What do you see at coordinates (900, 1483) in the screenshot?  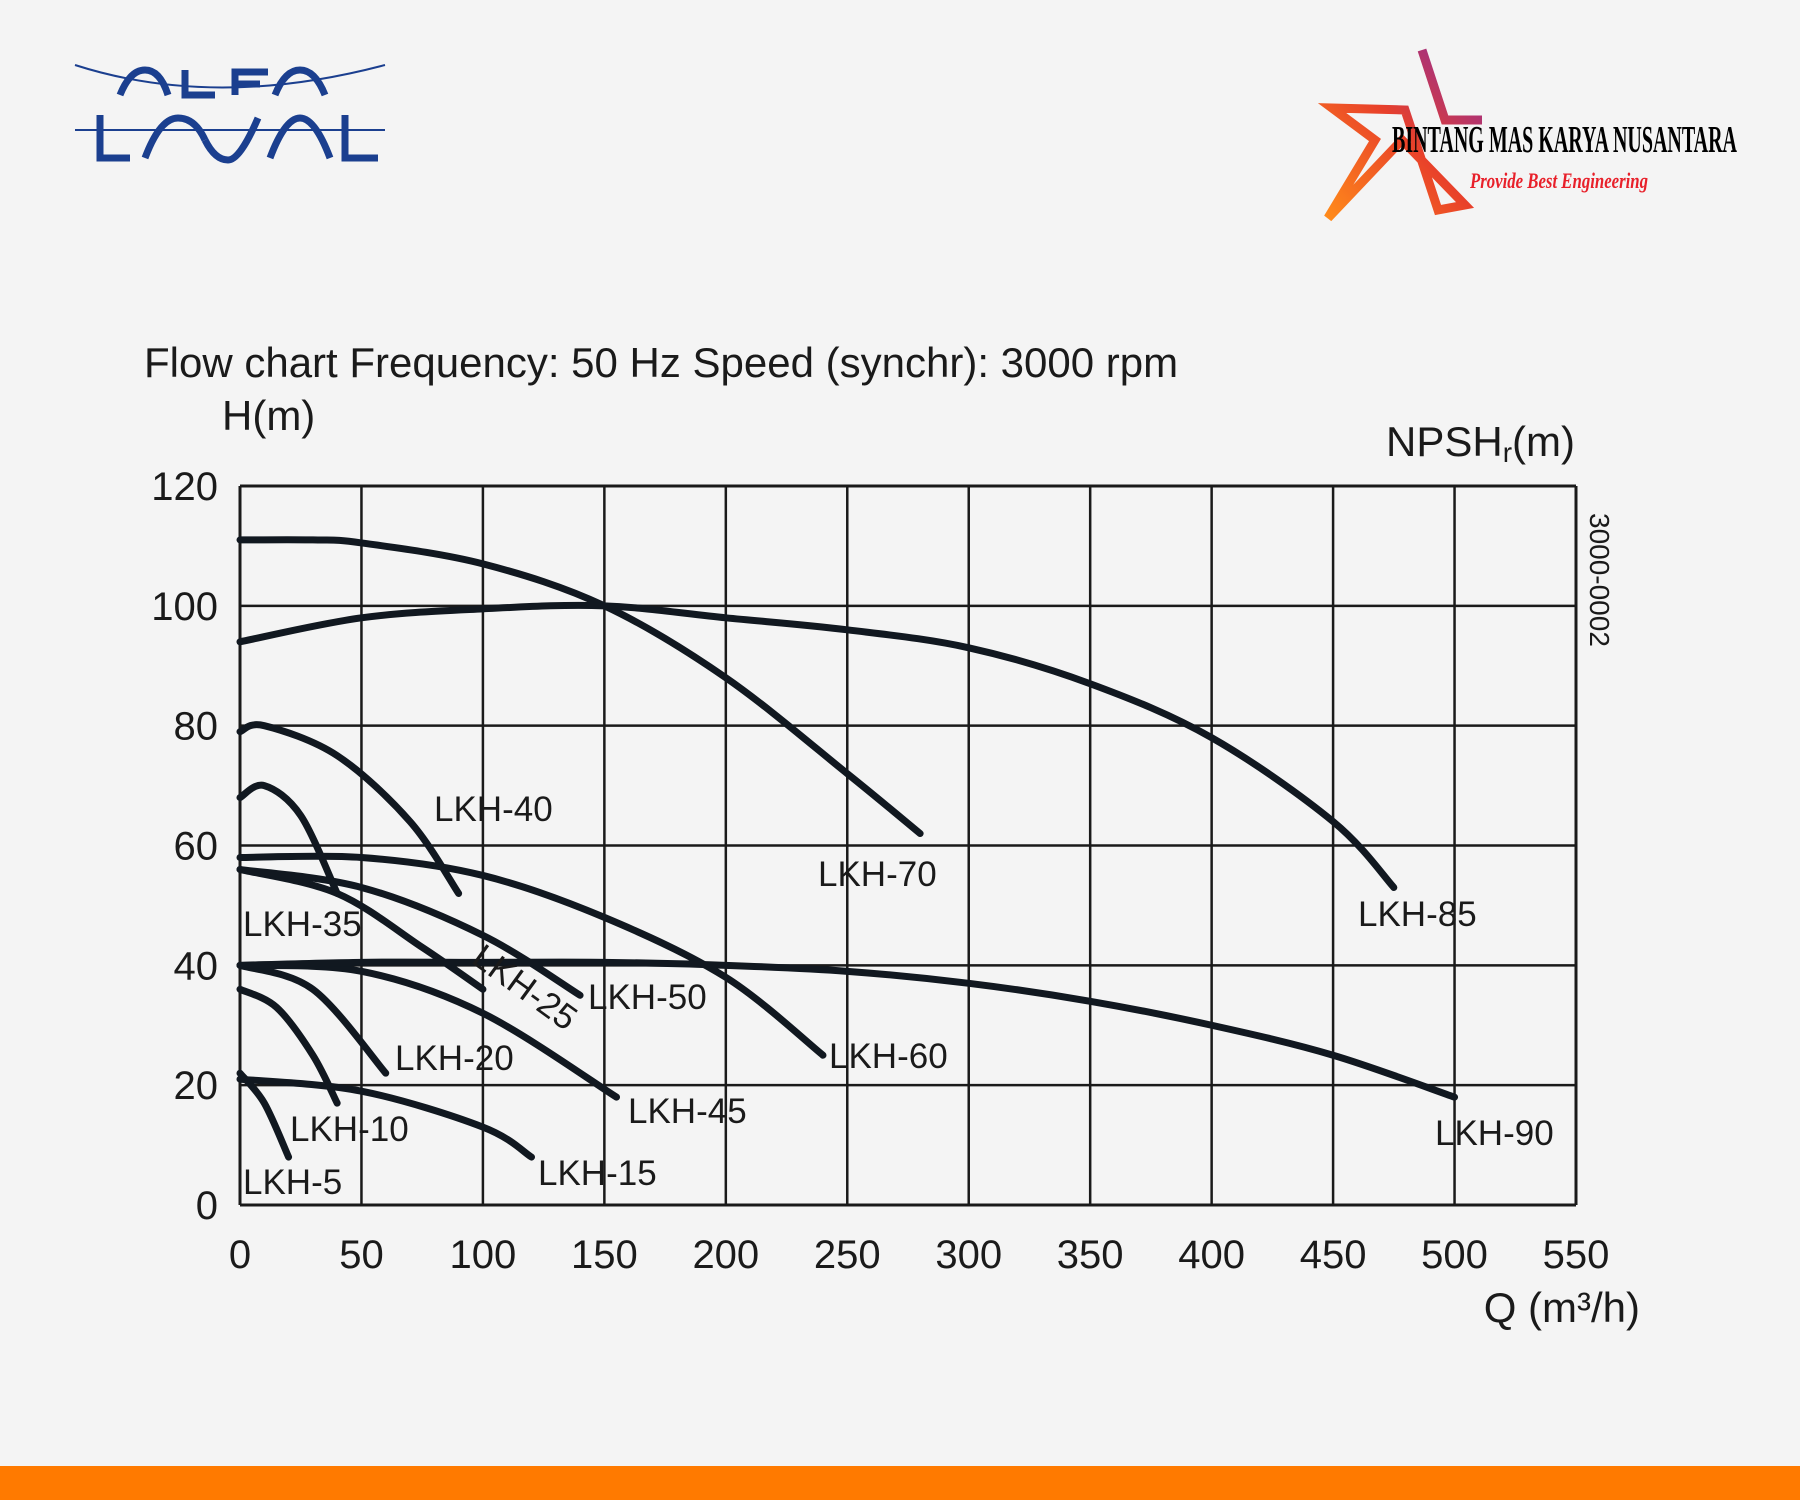 I see `bottom-accent-bar` at bounding box center [900, 1483].